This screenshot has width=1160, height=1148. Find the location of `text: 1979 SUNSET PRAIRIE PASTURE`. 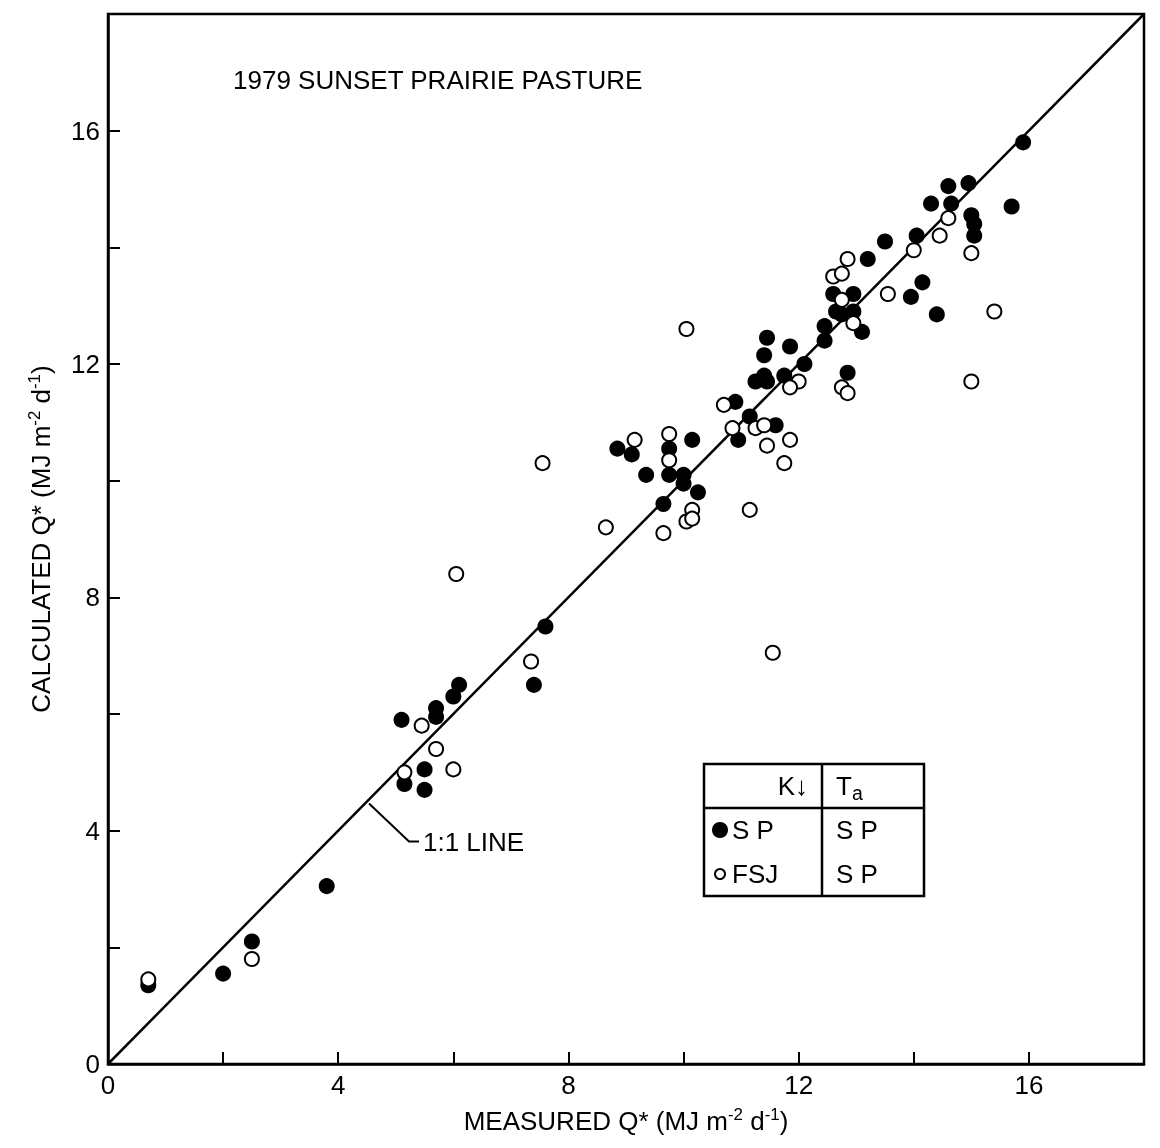

text: 1979 SUNSET PRAIRIE PASTURE is located at coordinates (438, 80).